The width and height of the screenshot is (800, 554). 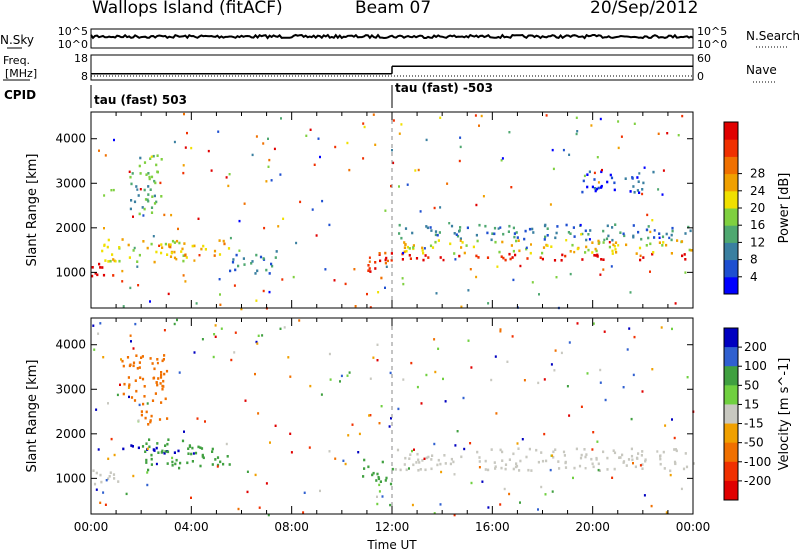 I want to click on beam-title: Beam 07, so click(x=393, y=9).